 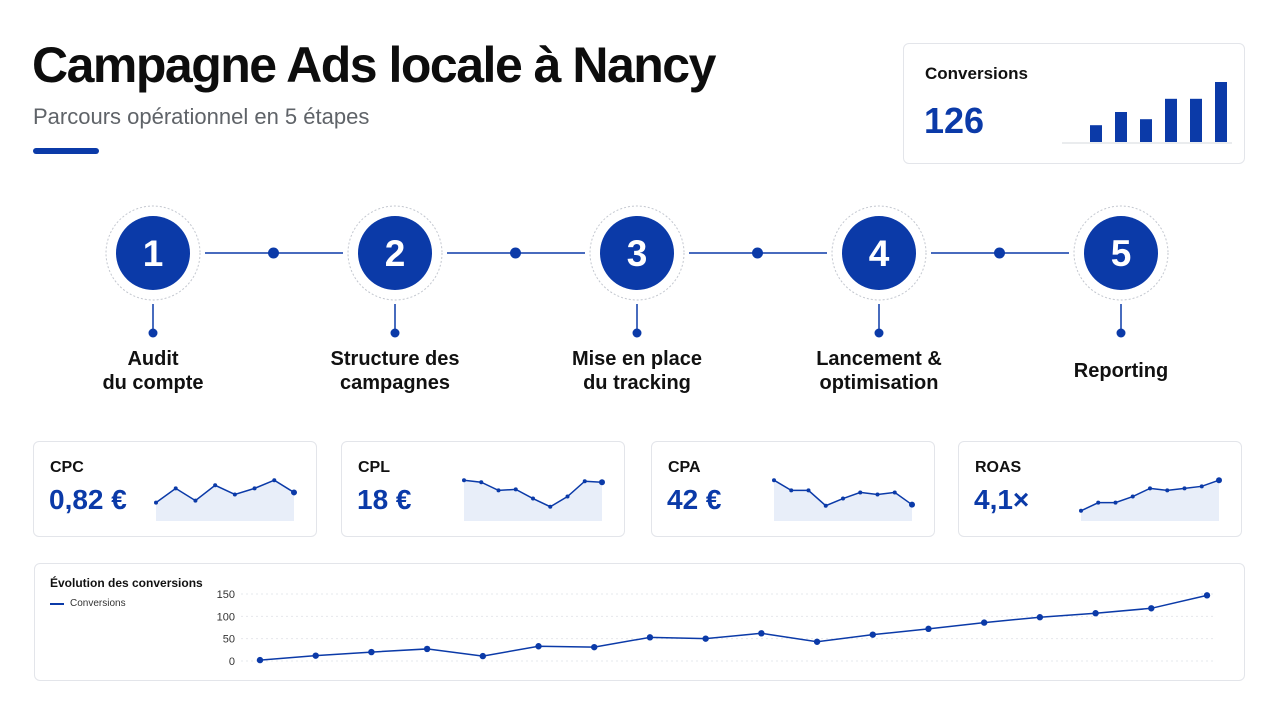 What do you see at coordinates (153, 383) in the screenshot?
I see `step-label-line: du compte` at bounding box center [153, 383].